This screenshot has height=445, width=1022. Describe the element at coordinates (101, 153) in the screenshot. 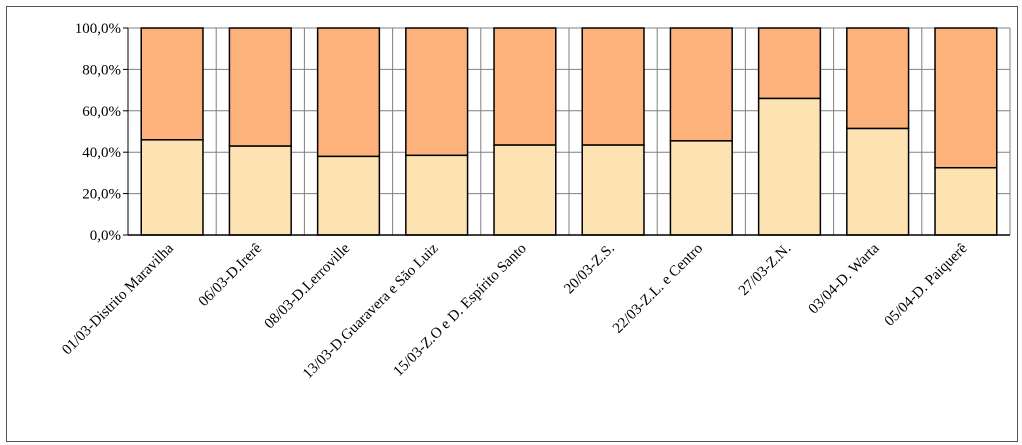

I see `y-tick-label: 40,0%` at that location.